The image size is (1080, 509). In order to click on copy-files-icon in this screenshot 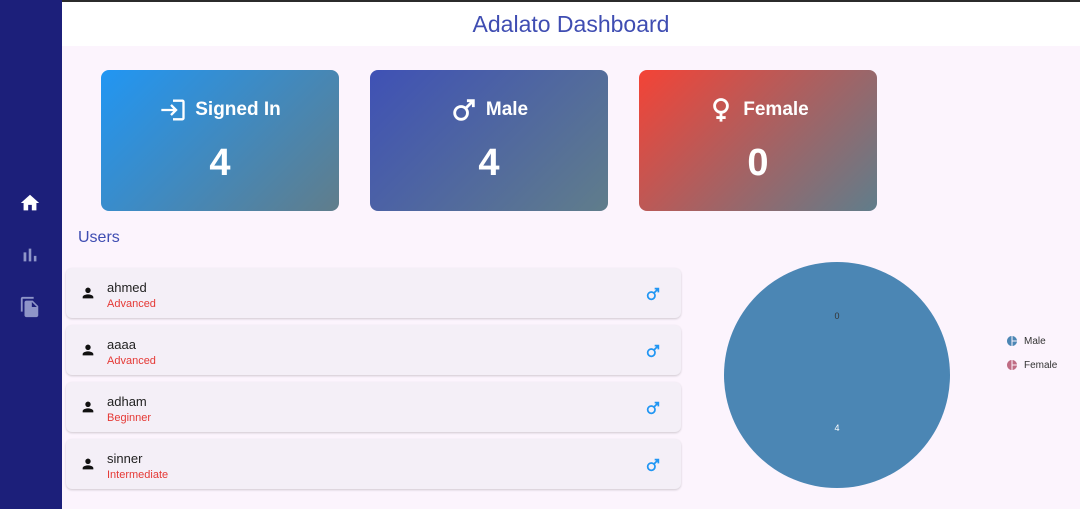, I will do `click(30, 307)`.